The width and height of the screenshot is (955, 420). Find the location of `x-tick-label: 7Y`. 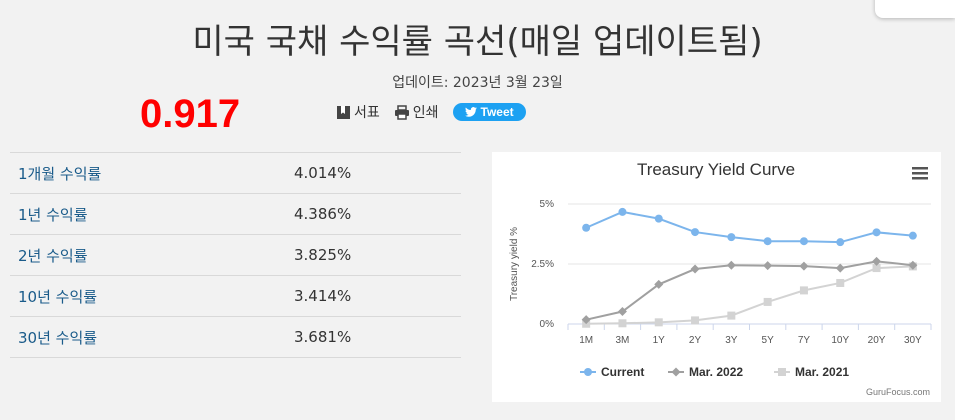

x-tick-label: 7Y is located at coordinates (804, 340).